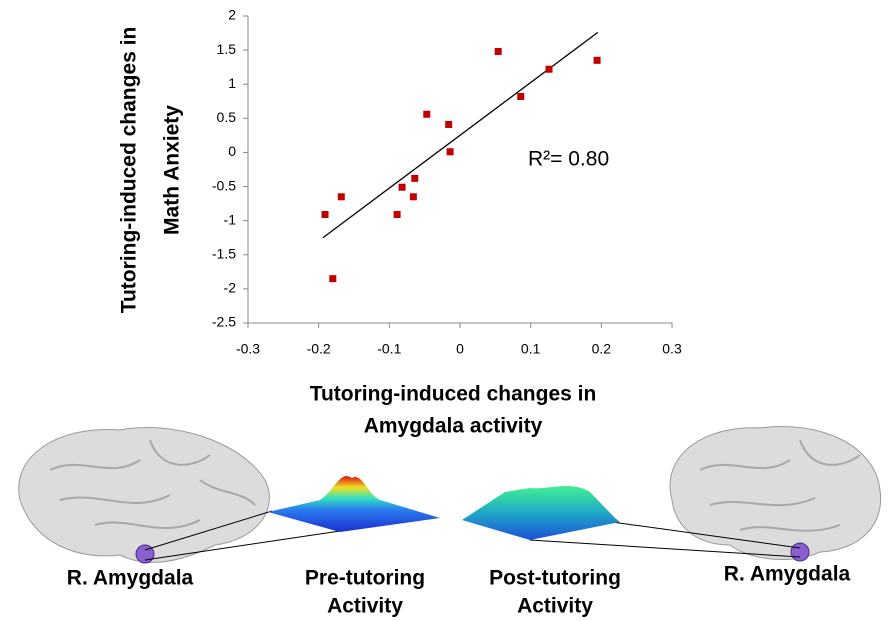  What do you see at coordinates (129, 170) in the screenshot?
I see `y-axis-label: Tutoring-induced changes in` at bounding box center [129, 170].